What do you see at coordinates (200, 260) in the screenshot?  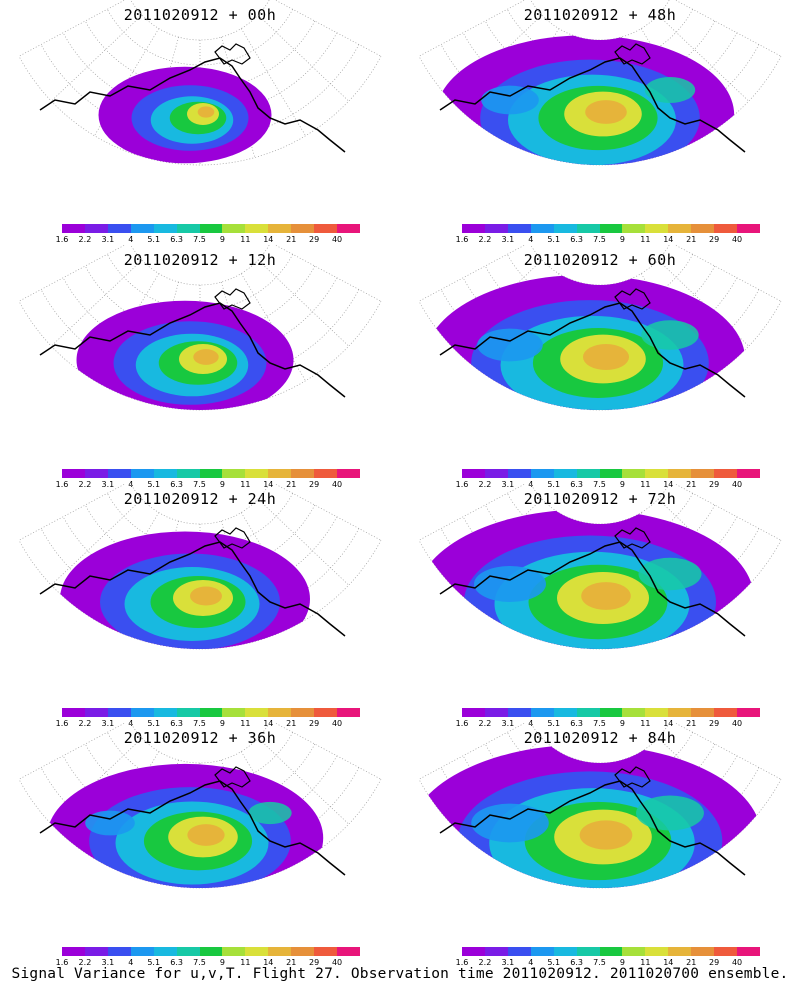 I see `panel-title: 2011020912 + 12h` at bounding box center [200, 260].